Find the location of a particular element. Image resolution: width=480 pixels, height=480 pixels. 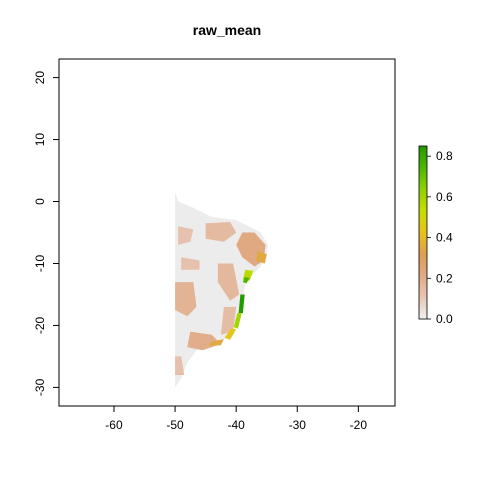

y-tick-label: 0 is located at coordinates (40, 201).